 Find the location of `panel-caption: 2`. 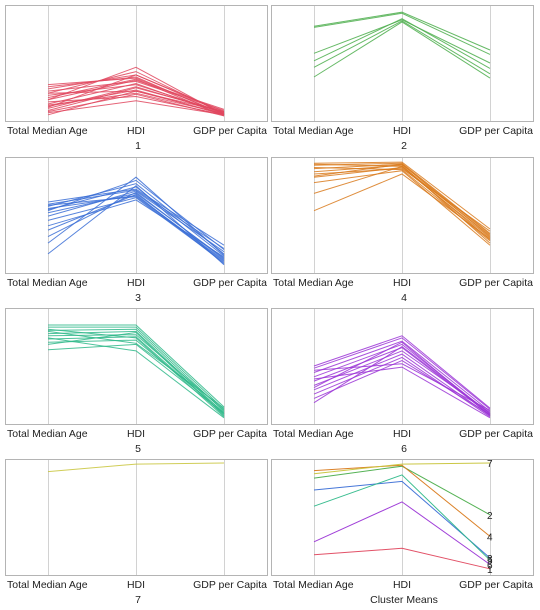

panel-caption: 2 is located at coordinates (404, 146).